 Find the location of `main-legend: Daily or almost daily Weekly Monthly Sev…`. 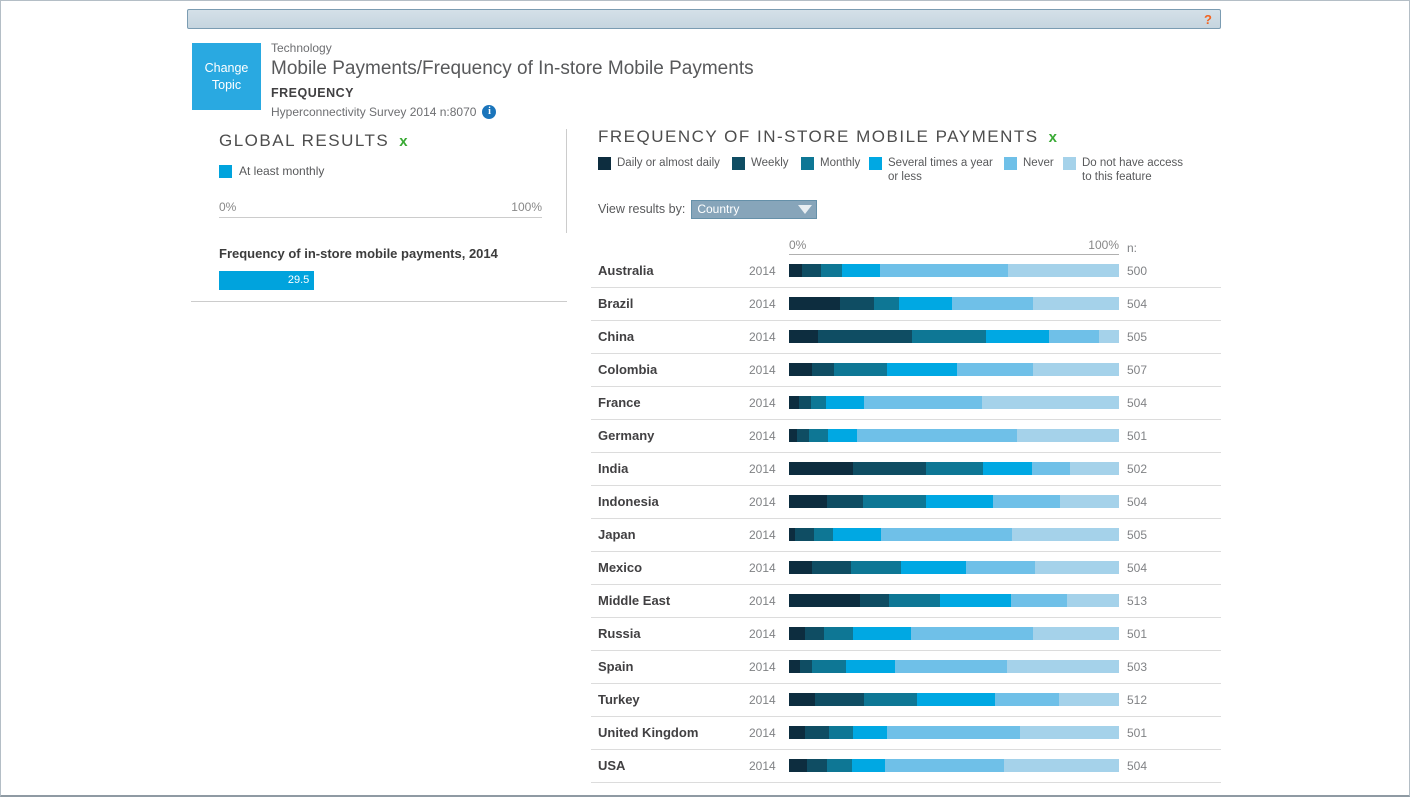

main-legend: Daily or almost daily Weekly Monthly Sev… is located at coordinates (906, 171).